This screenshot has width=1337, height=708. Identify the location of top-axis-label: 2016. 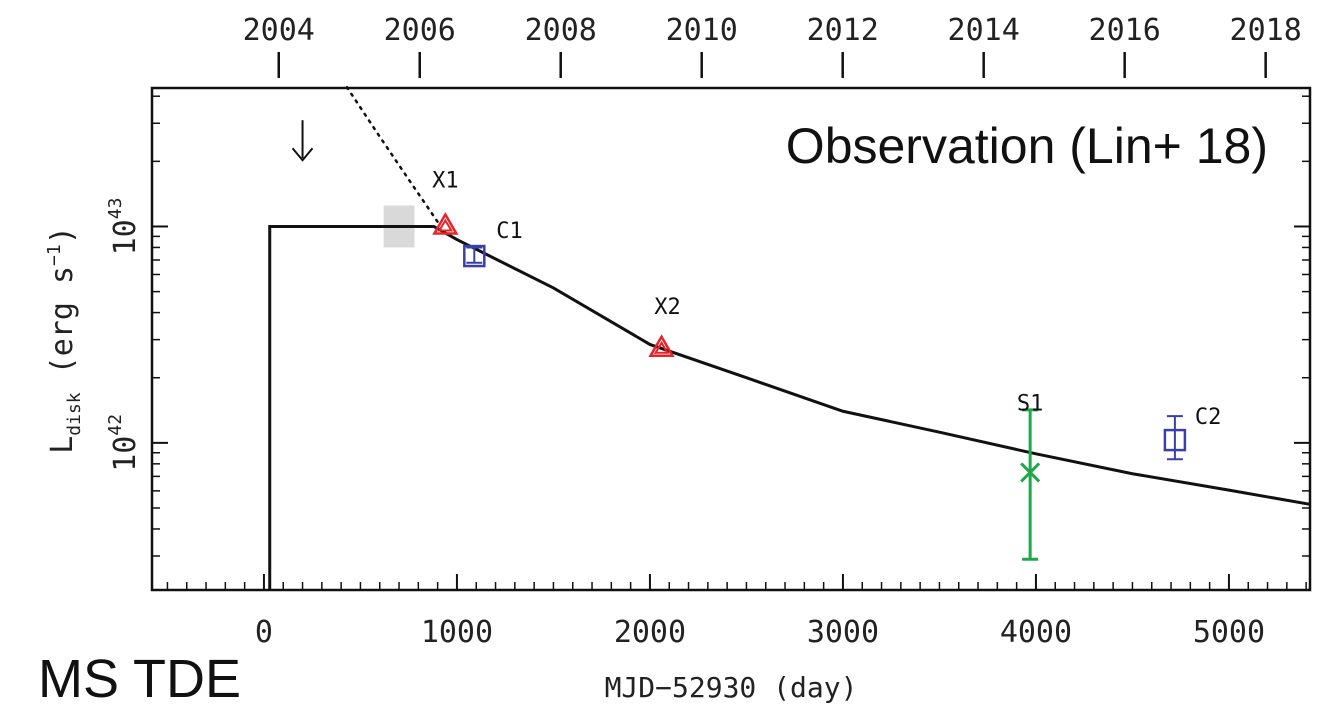
(1125, 30).